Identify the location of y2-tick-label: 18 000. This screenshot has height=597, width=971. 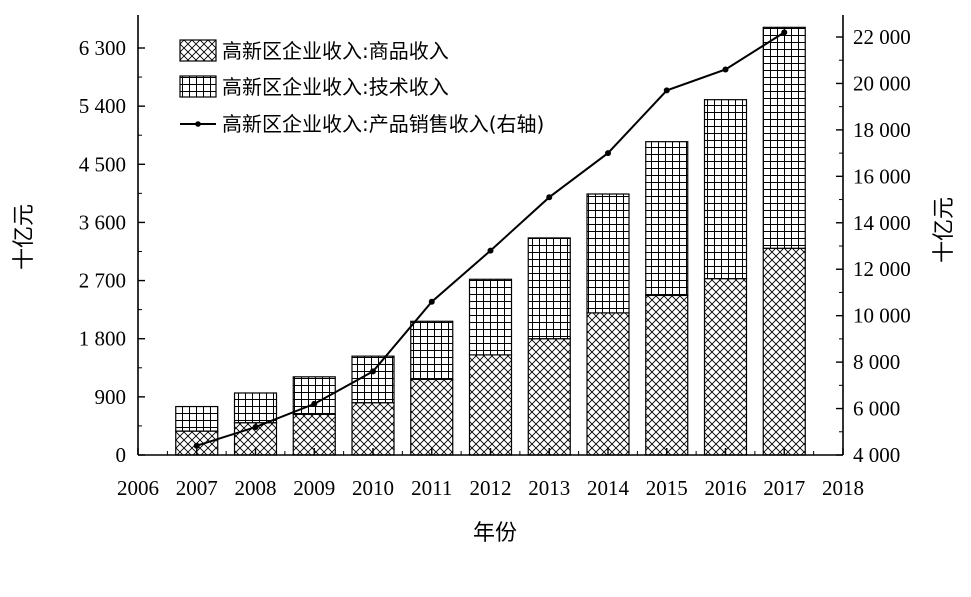
(882, 130).